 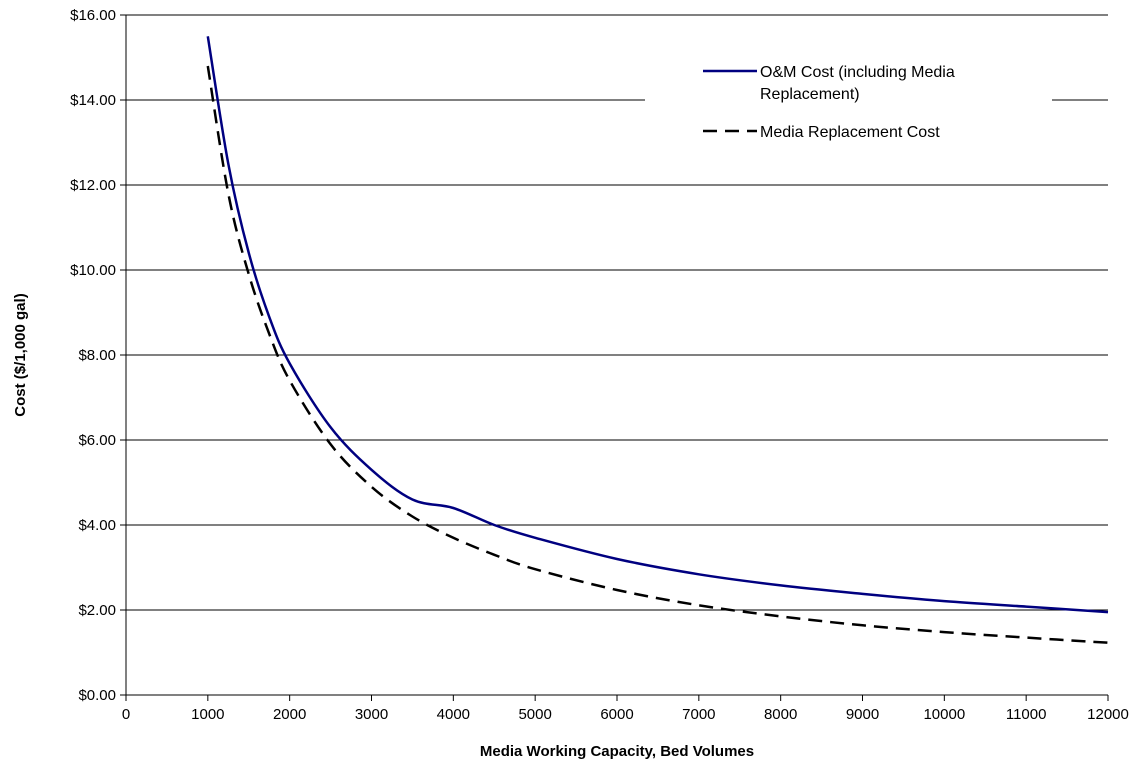 I want to click on y-tick-label: $16.00, so click(x=93, y=15).